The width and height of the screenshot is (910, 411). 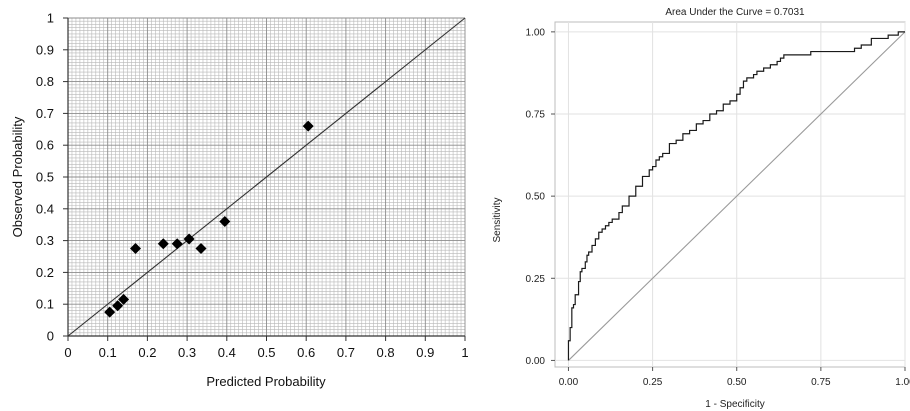 What do you see at coordinates (45, 145) in the screenshot?
I see `y-tick-label: 0.6` at bounding box center [45, 145].